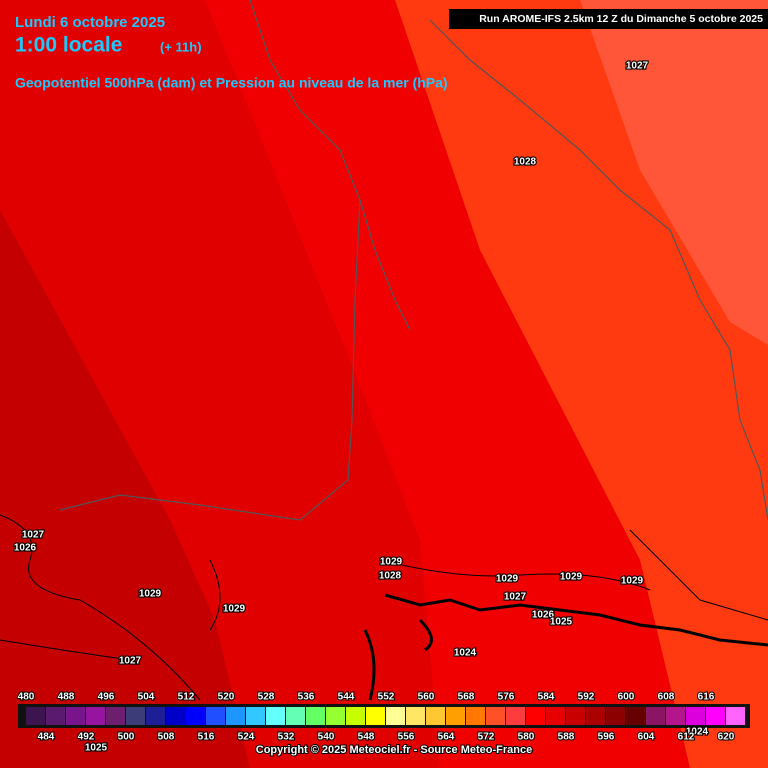 The image size is (768, 768). What do you see at coordinates (546, 697) in the screenshot?
I see `legend-label: 584` at bounding box center [546, 697].